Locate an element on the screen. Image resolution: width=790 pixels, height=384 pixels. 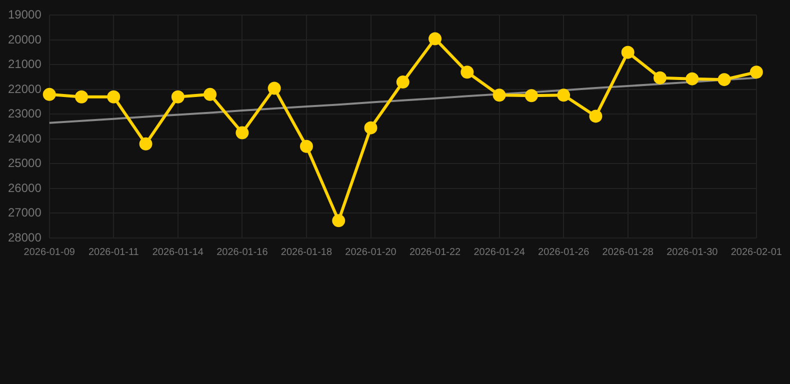
y-tick-label: 21000 is located at coordinates (25, 64).